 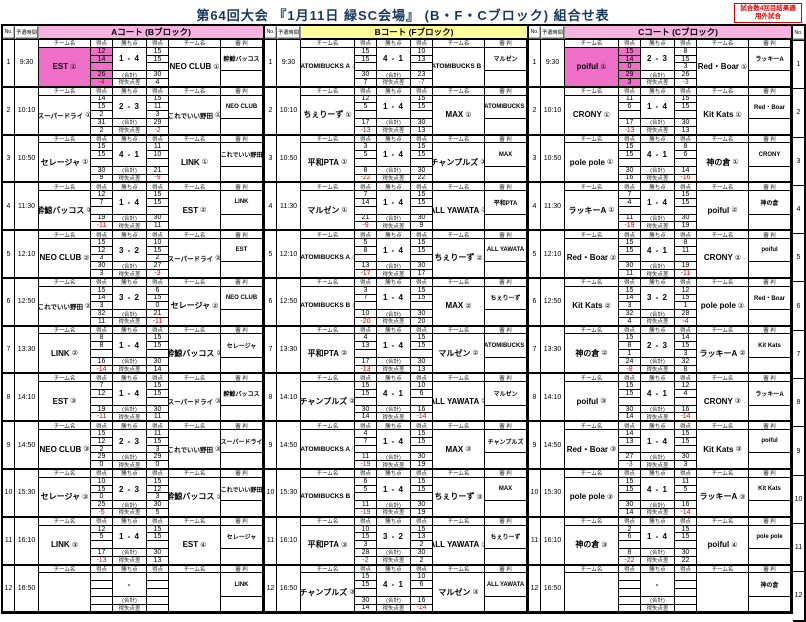 I want to click on pairing-cell: 1 - 4, so click(x=658, y=442).